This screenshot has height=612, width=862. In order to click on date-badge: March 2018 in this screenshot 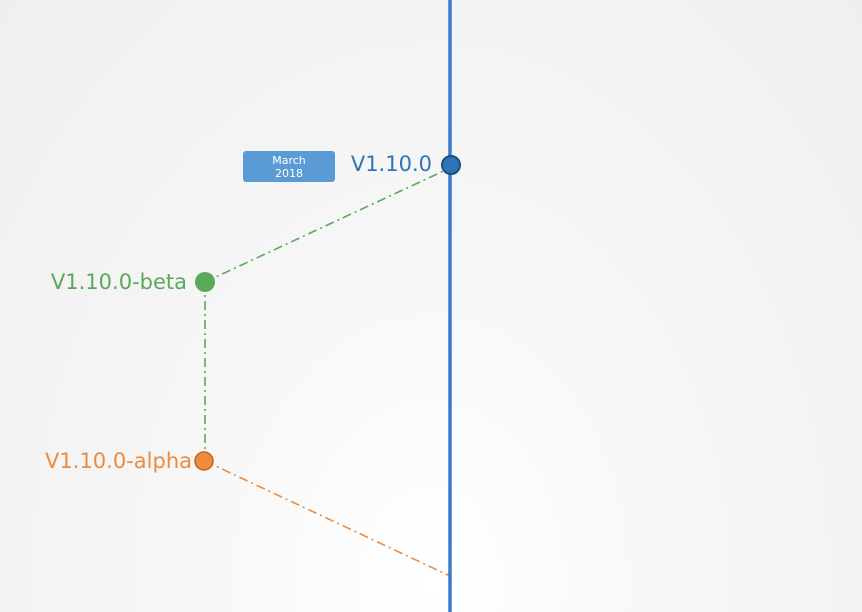, I will do `click(289, 166)`.